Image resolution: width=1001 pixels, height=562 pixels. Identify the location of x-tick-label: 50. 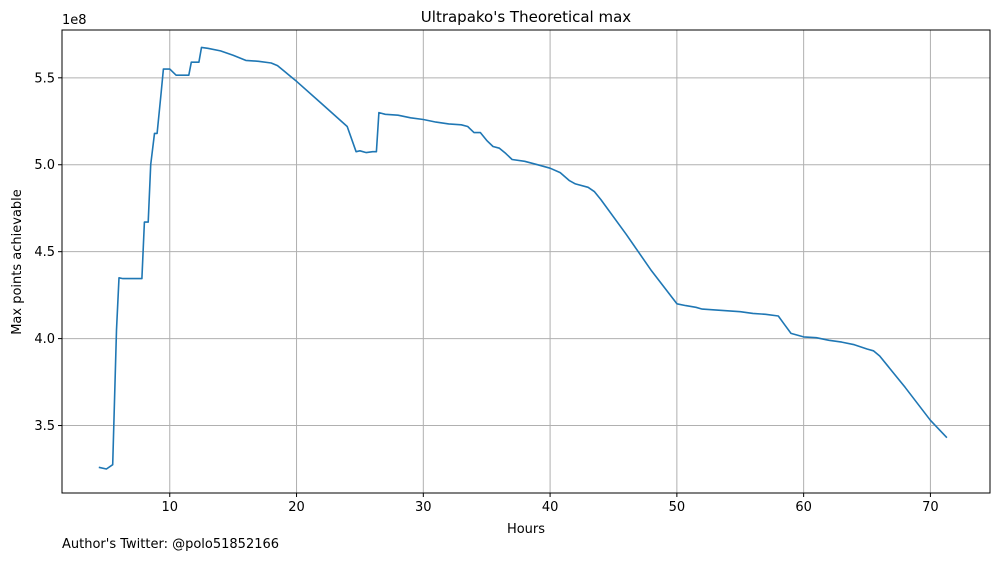
(677, 507).